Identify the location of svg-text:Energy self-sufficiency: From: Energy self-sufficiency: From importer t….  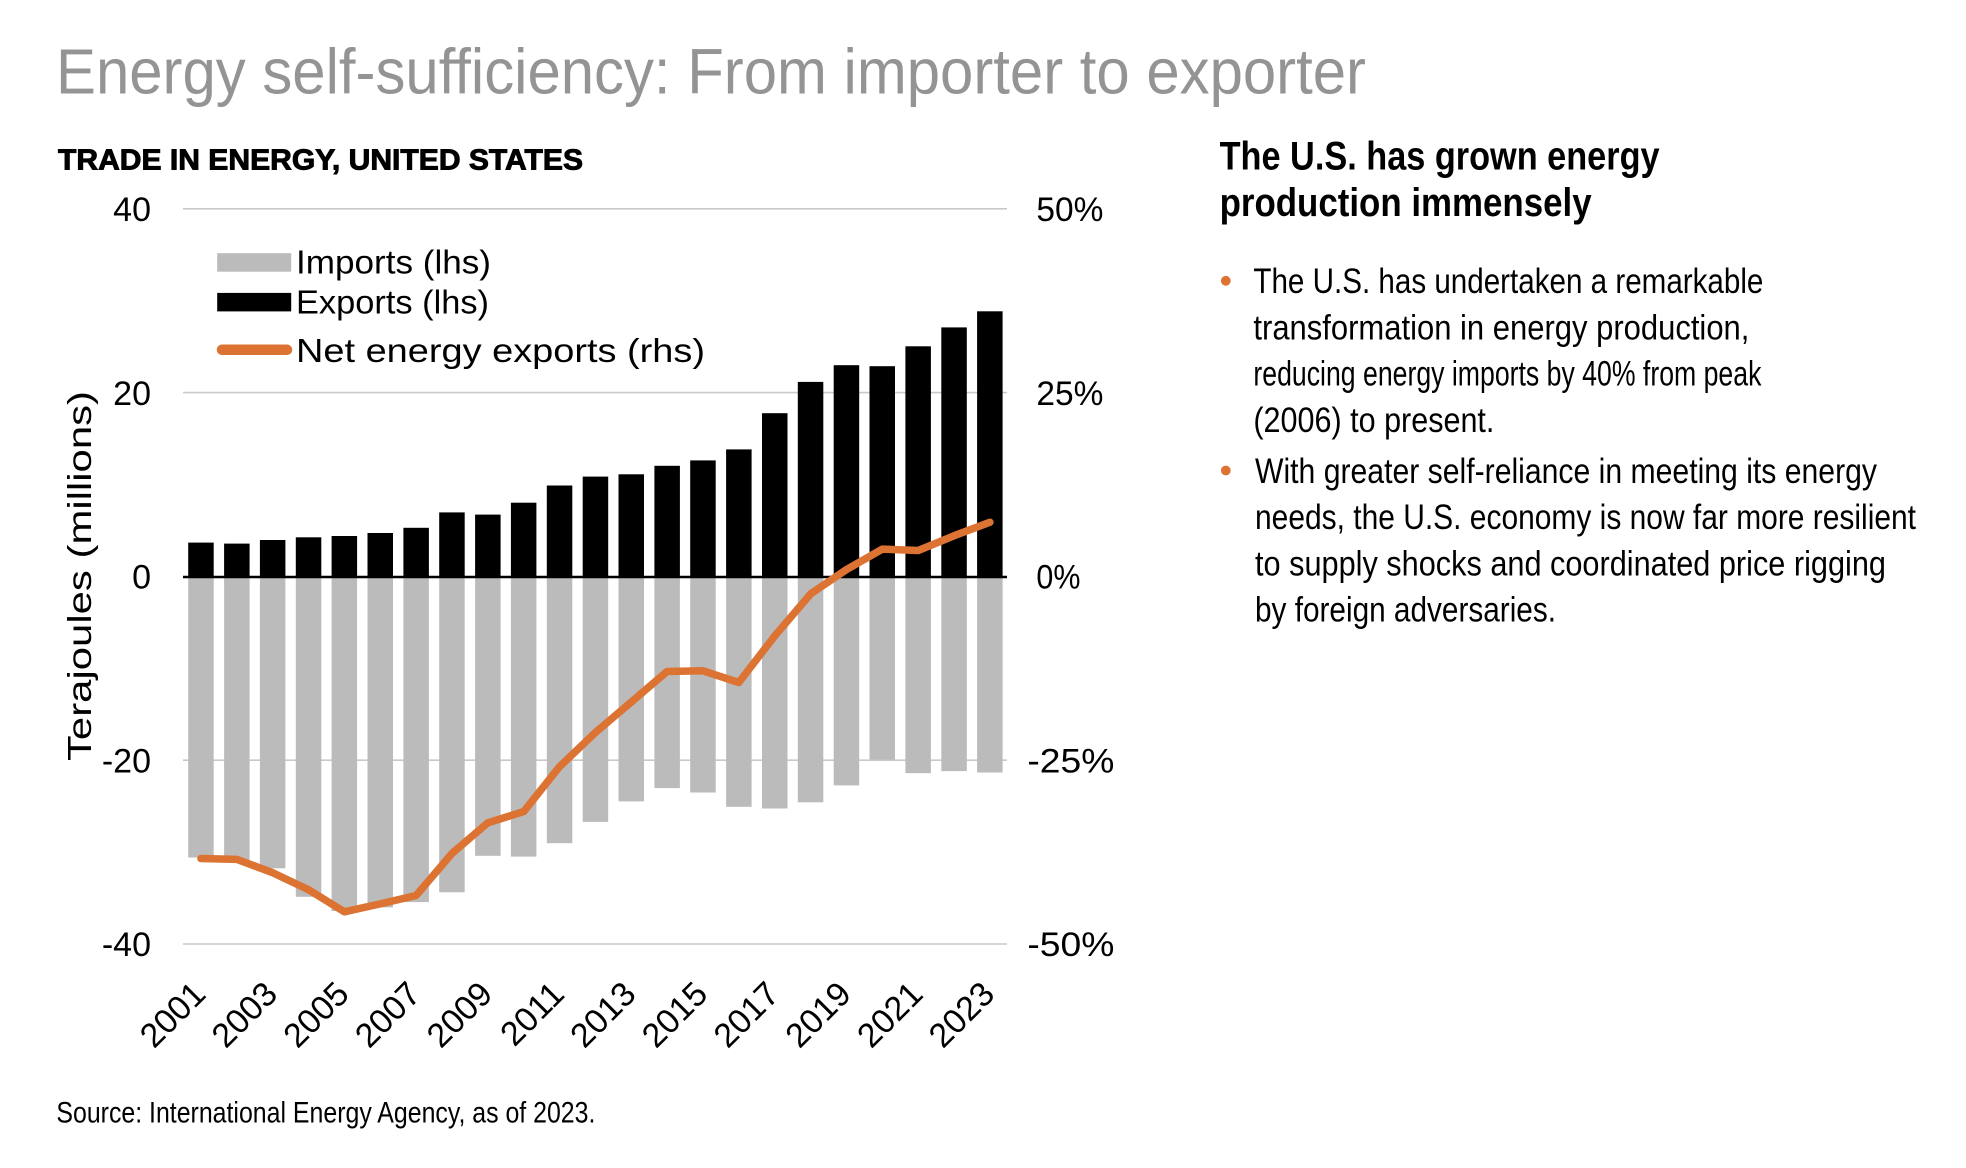
(711, 72).